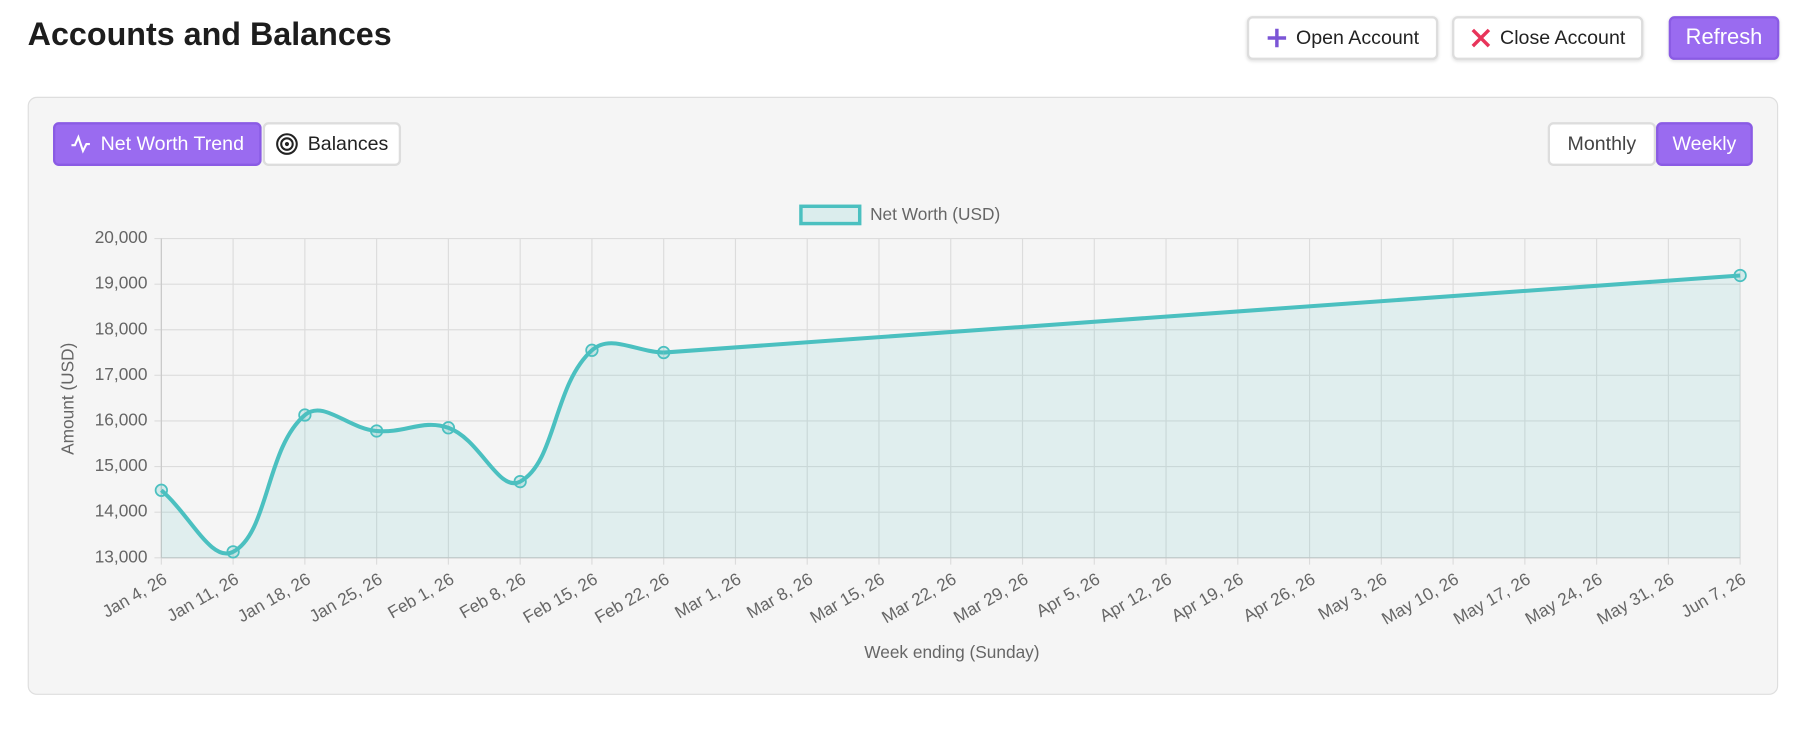  I want to click on x-tick-label: Feb 15, 26, so click(560, 598).